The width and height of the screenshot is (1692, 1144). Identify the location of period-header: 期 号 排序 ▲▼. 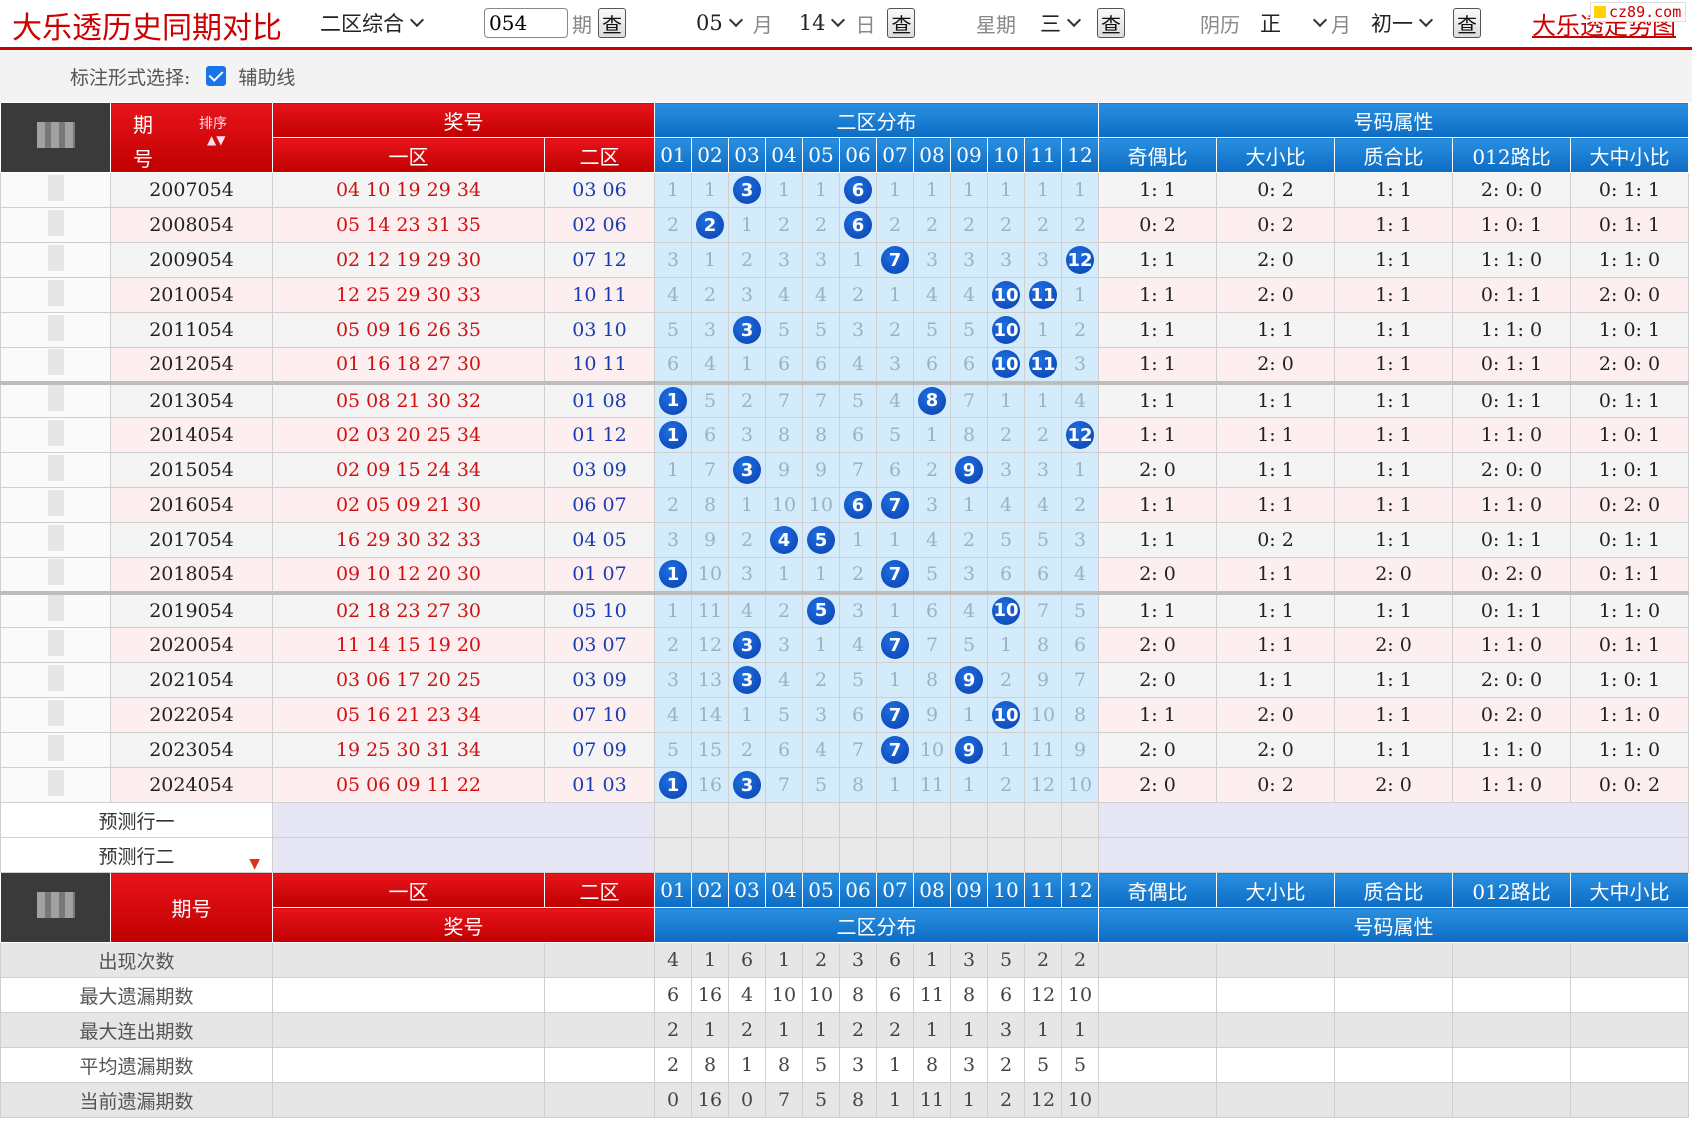
(191, 137).